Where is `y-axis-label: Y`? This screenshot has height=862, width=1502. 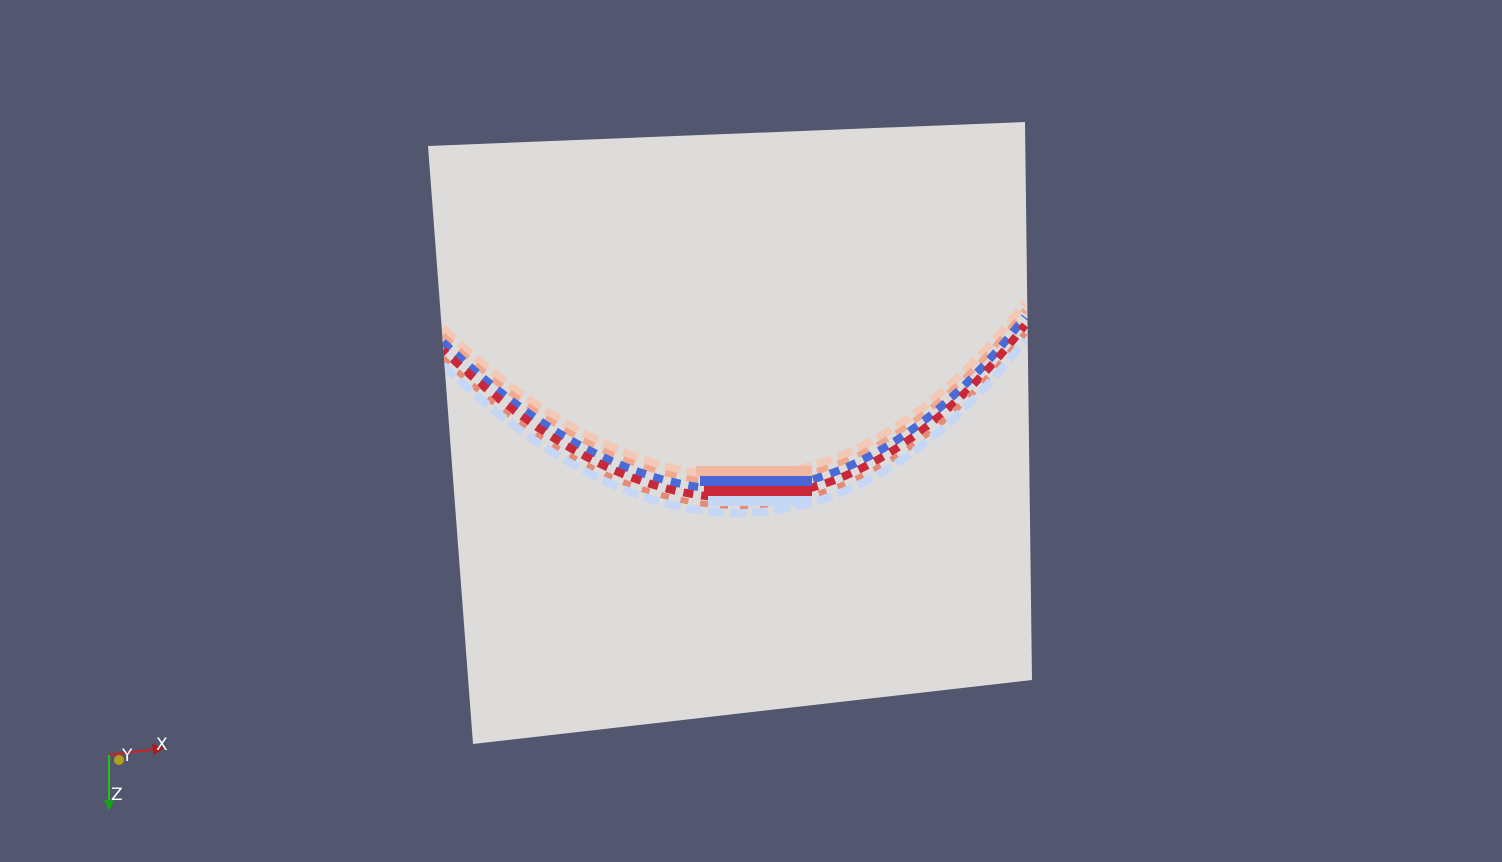
y-axis-label: Y is located at coordinates (127, 756).